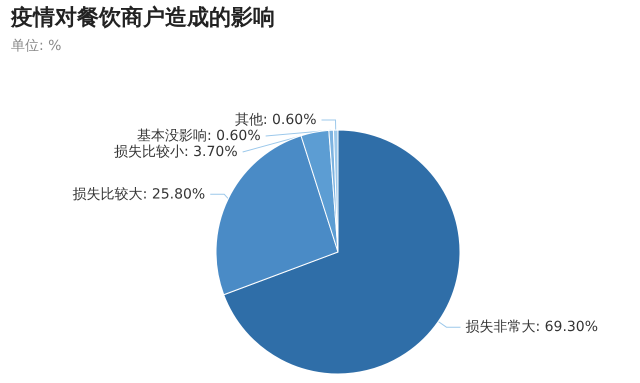 The height and width of the screenshot is (383, 640). Describe the element at coordinates (142, 17) in the screenshot. I see `chart-title: 疫情对餐饮商户造成的影响` at that location.